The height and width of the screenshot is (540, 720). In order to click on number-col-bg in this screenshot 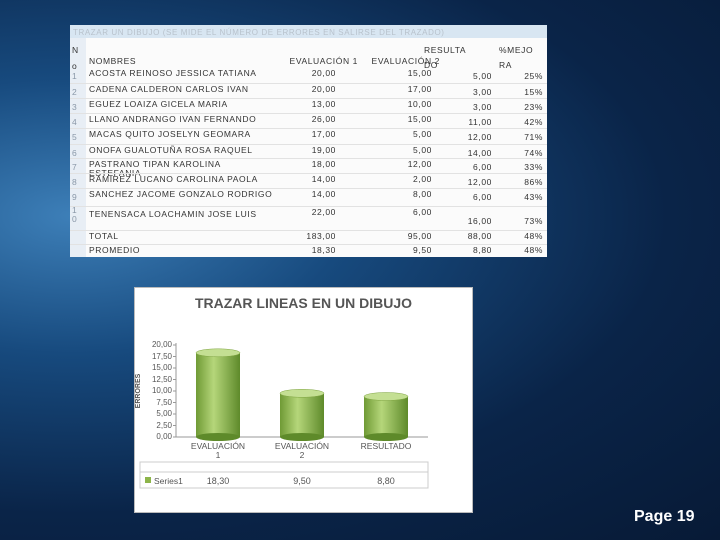, I will do `click(78, 147)`.